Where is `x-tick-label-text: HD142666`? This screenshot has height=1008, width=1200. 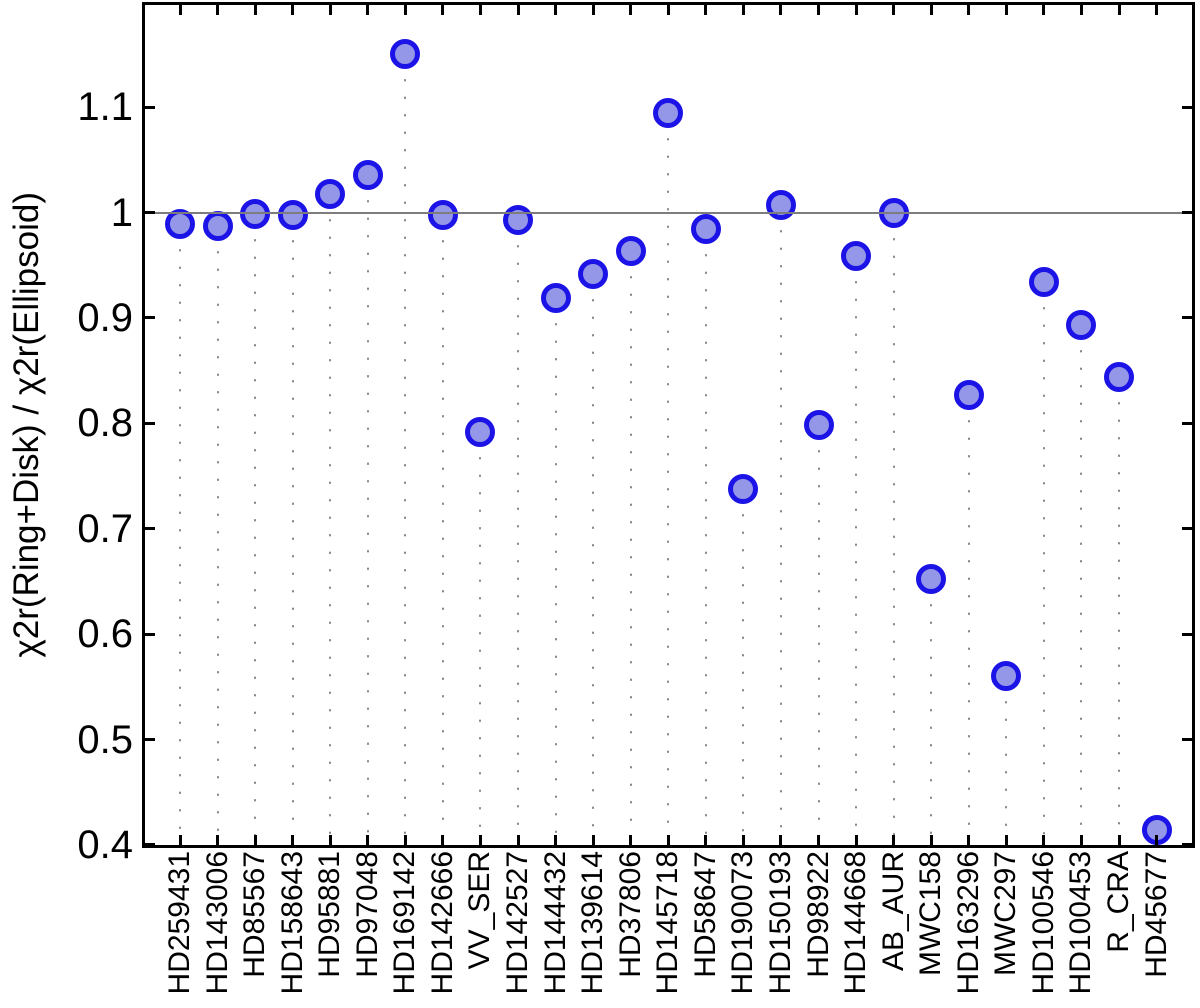 x-tick-label-text: HD142666 is located at coordinates (442, 923).